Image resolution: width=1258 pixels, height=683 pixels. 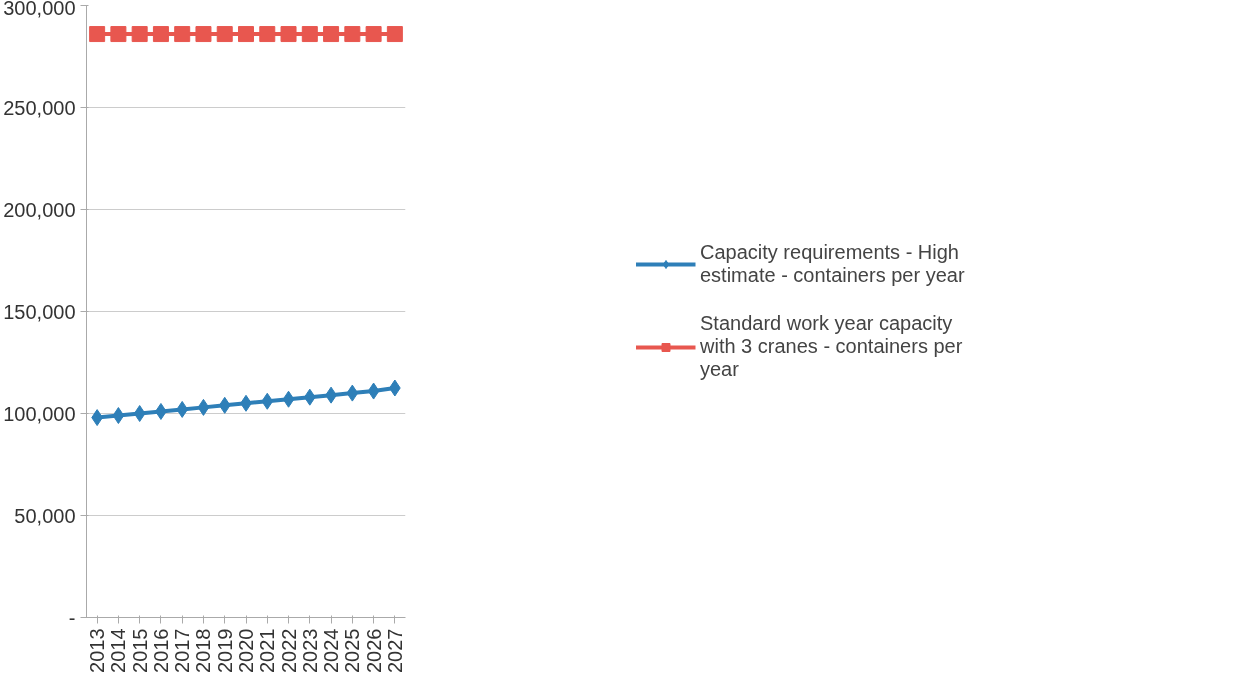 What do you see at coordinates (373, 650) in the screenshot?
I see `x-tick-label: 2026` at bounding box center [373, 650].